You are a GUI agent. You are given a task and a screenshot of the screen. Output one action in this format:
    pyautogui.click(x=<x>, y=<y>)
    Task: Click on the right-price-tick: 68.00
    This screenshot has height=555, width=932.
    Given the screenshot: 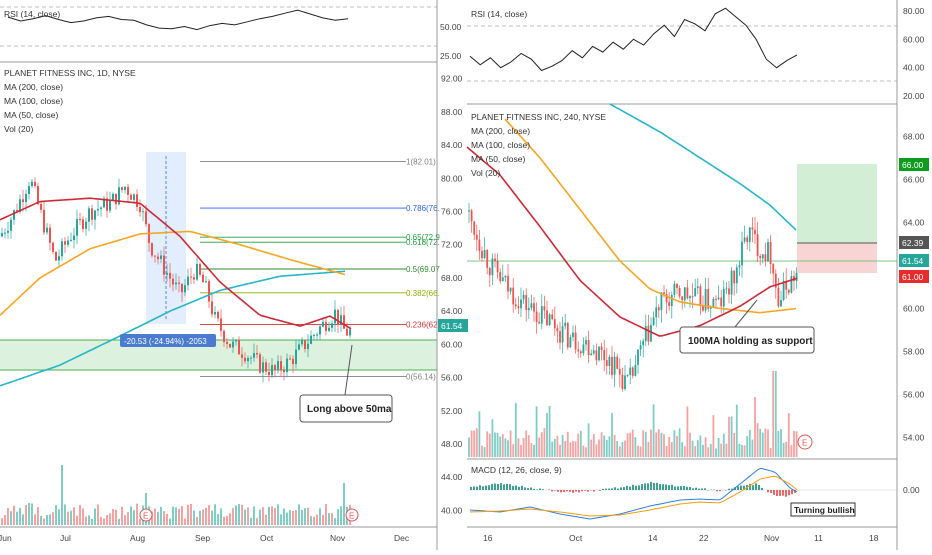 What is the action you would take?
    pyautogui.click(x=914, y=136)
    